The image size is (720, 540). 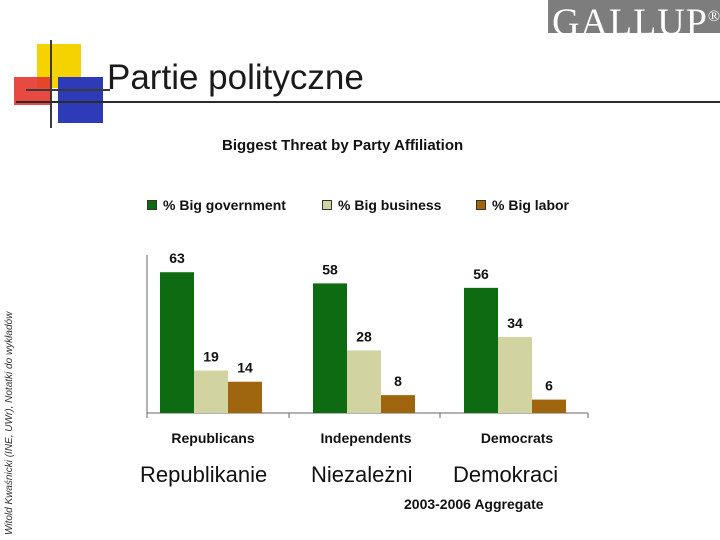 I want to click on gallup-logo-mark: ®, so click(x=713, y=16).